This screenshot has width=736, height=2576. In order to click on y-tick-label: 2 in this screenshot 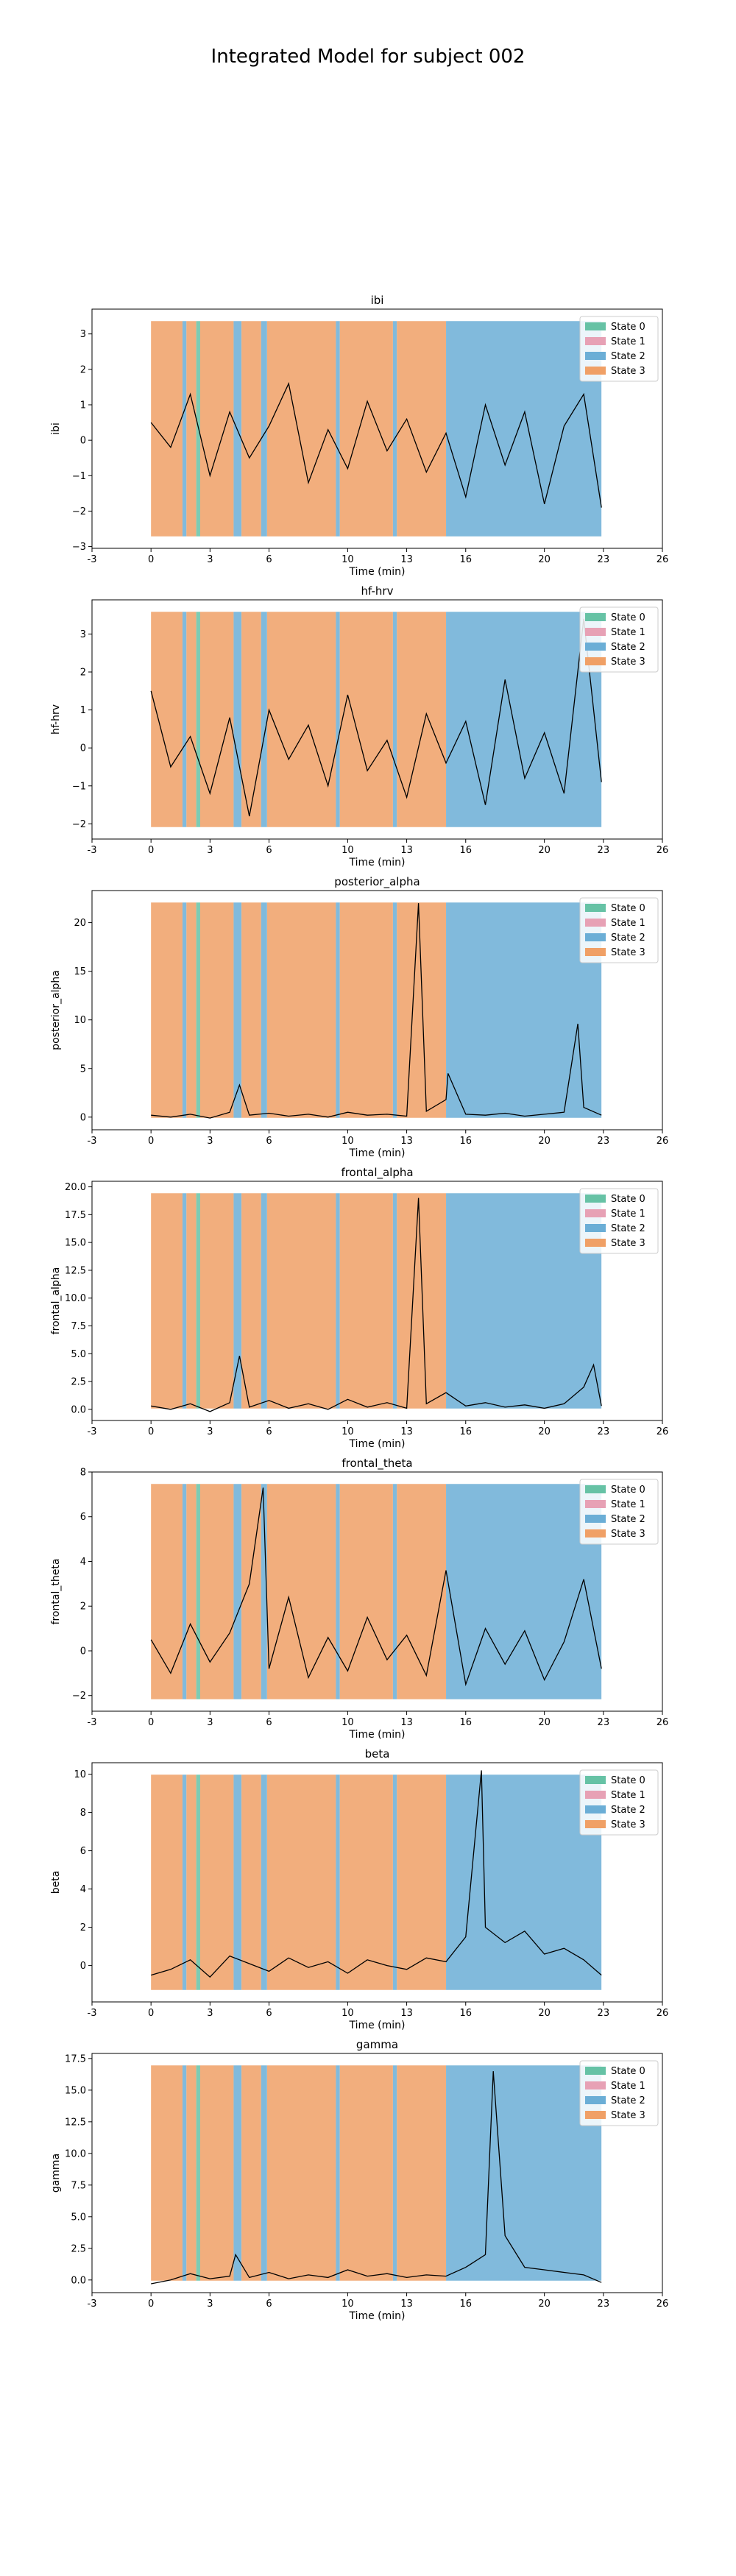, I will do `click(83, 1927)`.